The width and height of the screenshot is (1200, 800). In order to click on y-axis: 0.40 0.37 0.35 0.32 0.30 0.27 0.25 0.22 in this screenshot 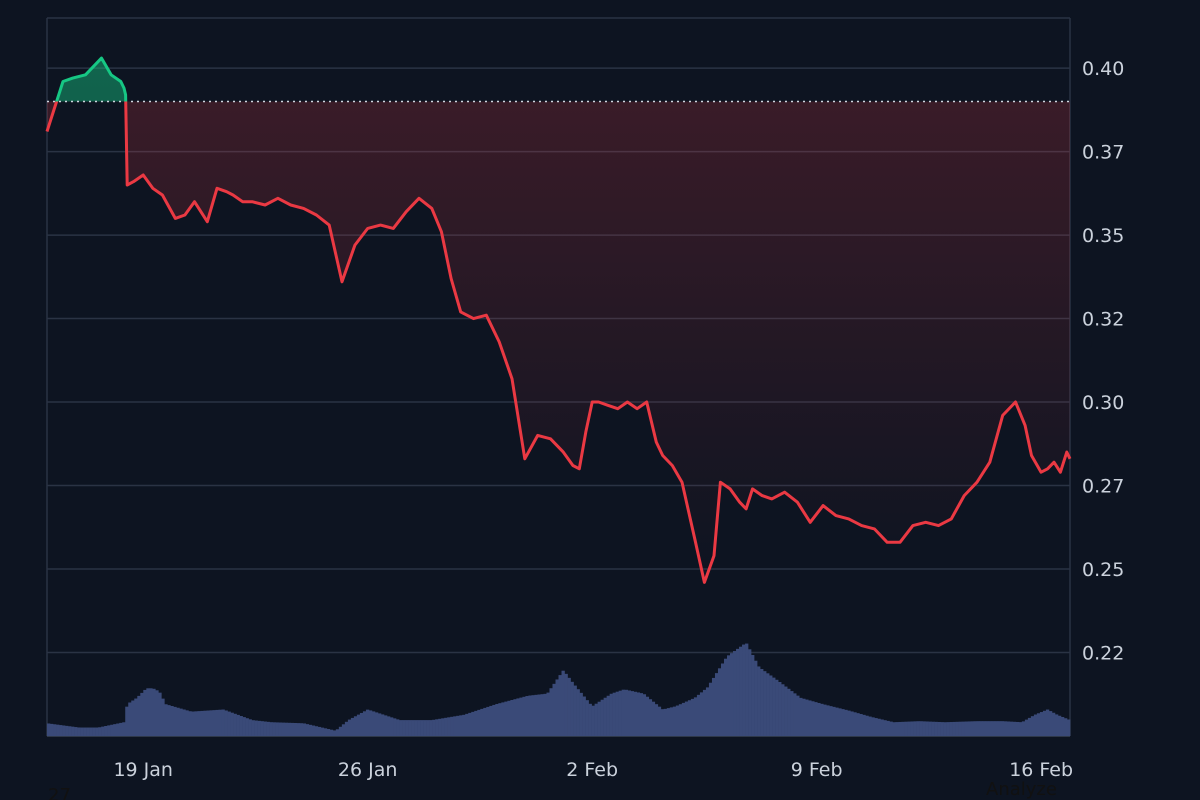, I will do `click(1103, 361)`.